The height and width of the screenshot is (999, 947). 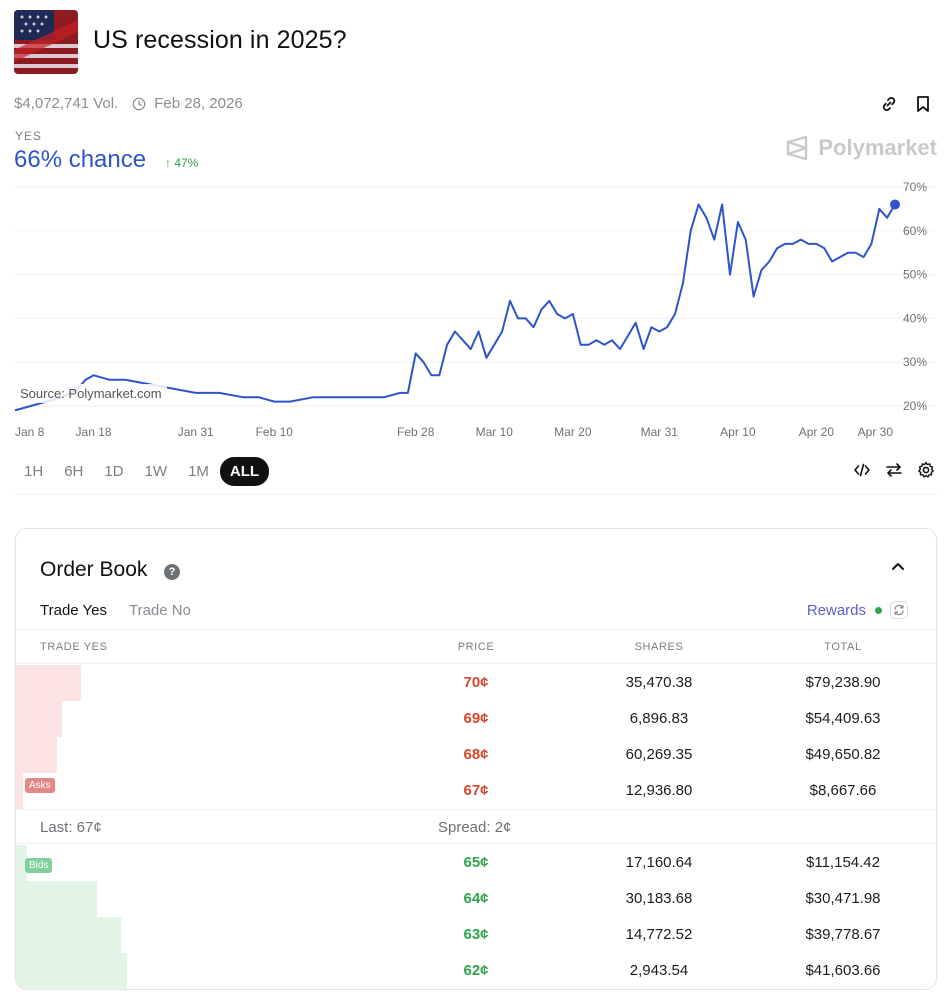 I want to click on range-1w: 1W, so click(x=156, y=471).